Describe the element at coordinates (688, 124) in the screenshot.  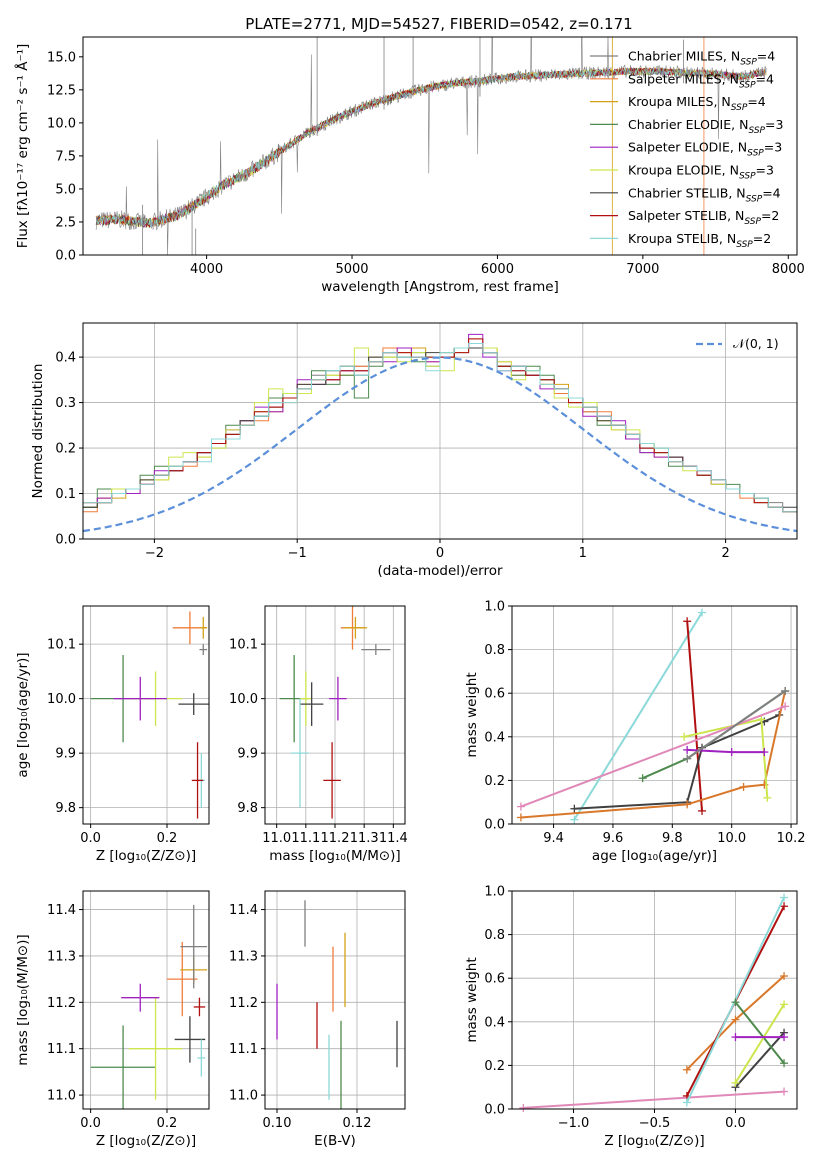
I see `legend-entry-name: Chabrier ELODIE, N` at that location.